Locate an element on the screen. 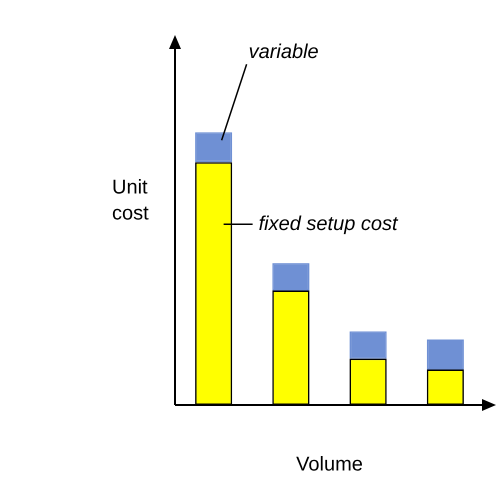  x-axis-title: Volume is located at coordinates (329, 465).